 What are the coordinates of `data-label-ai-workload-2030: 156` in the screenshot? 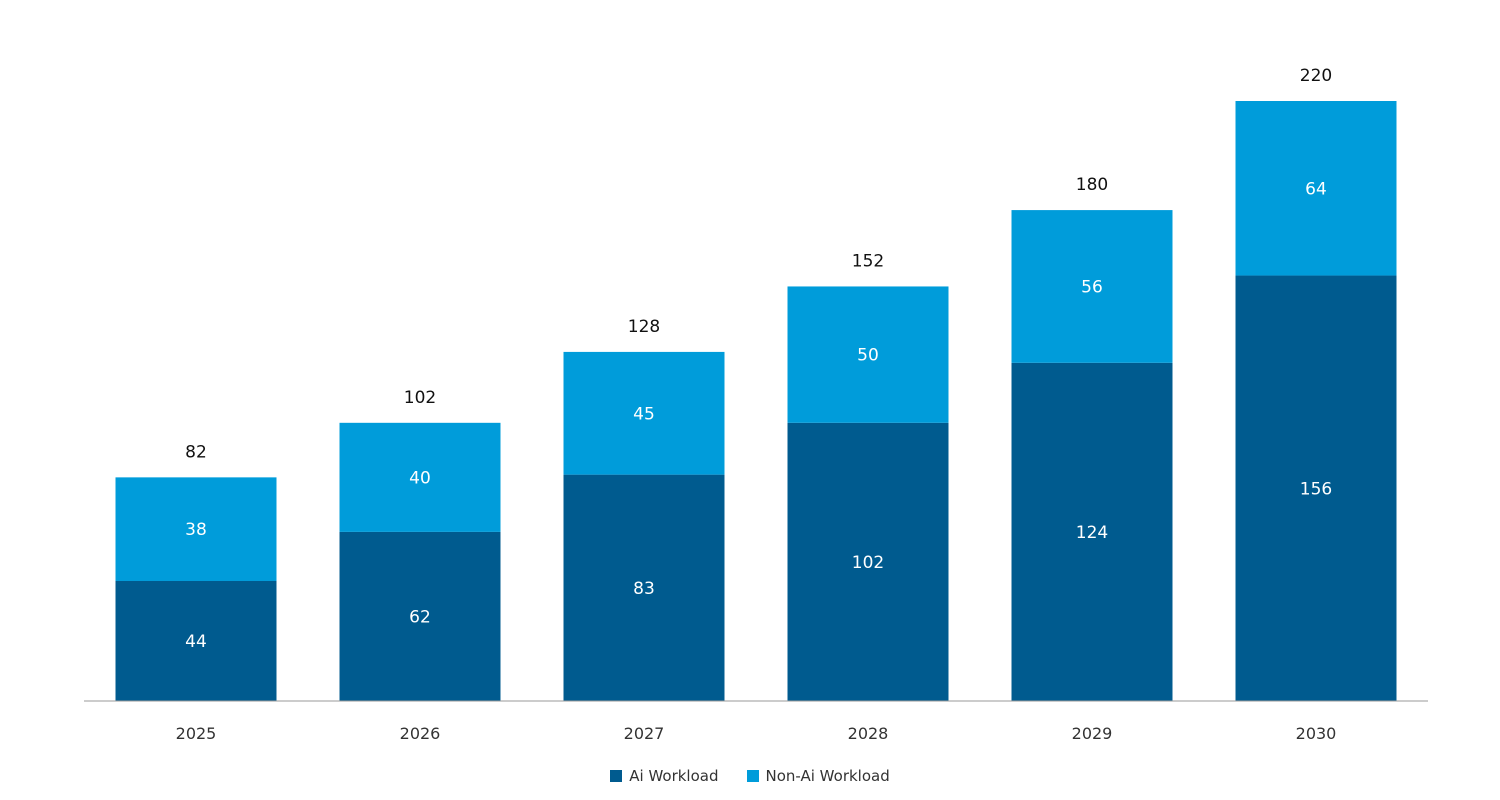 It's located at (1316, 489).